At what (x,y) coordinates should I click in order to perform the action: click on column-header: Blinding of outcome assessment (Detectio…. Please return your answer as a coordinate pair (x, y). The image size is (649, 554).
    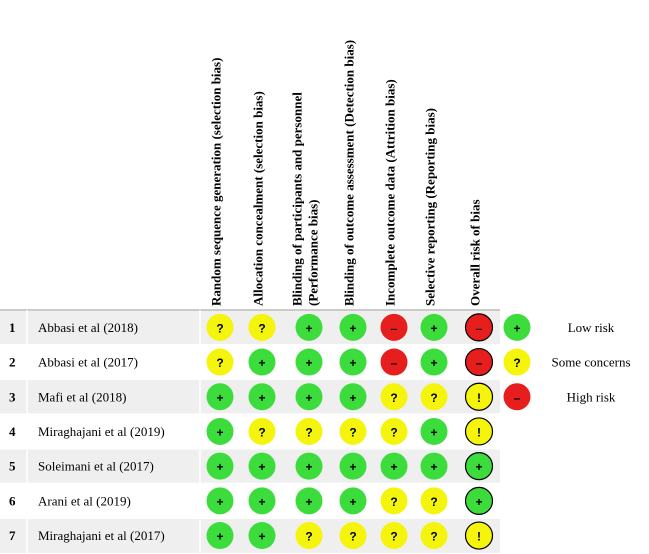
    Looking at the image, I should click on (349, 173).